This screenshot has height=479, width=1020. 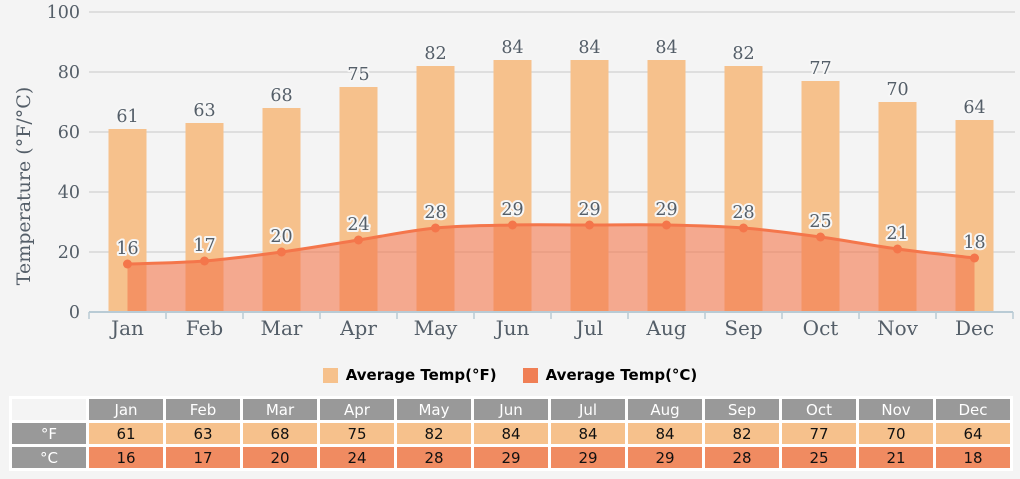 I want to click on table-cell: 24, so click(x=357, y=457).